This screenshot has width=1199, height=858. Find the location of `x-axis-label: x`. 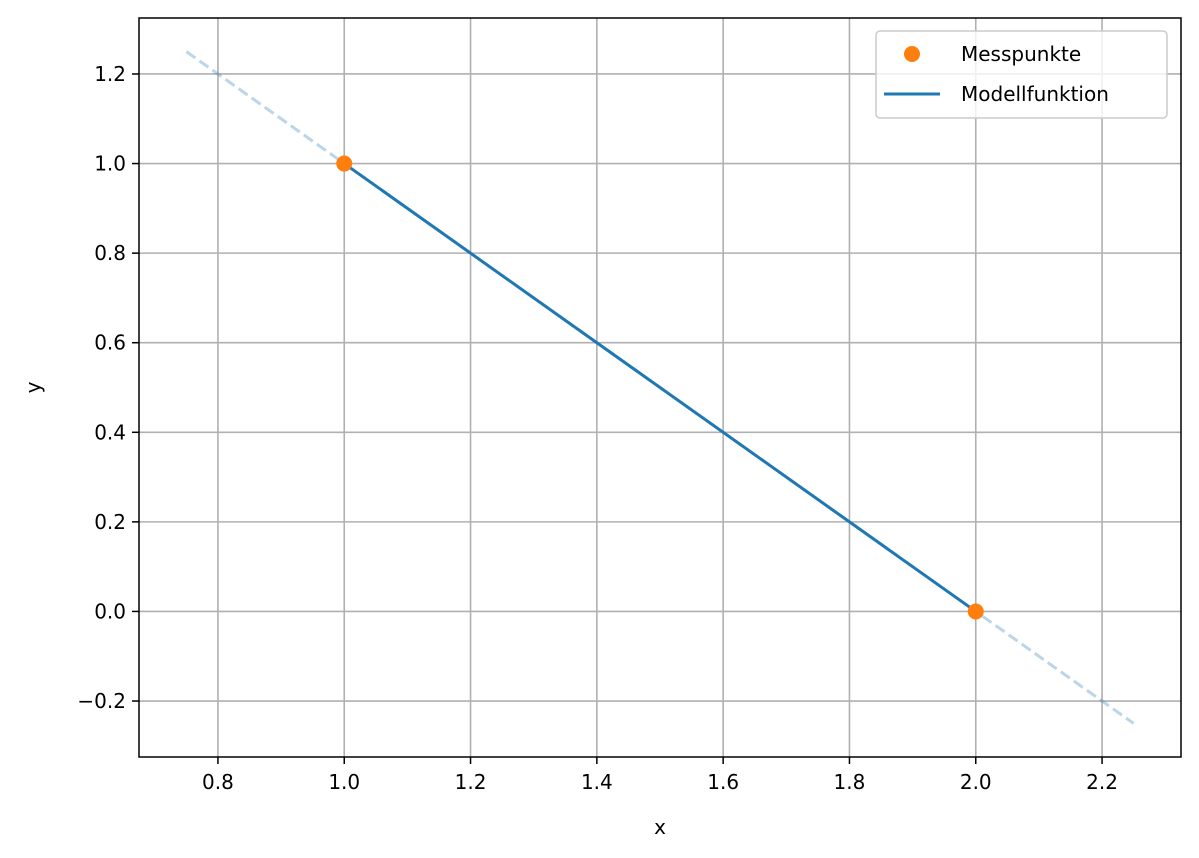

x-axis-label: x is located at coordinates (660, 827).